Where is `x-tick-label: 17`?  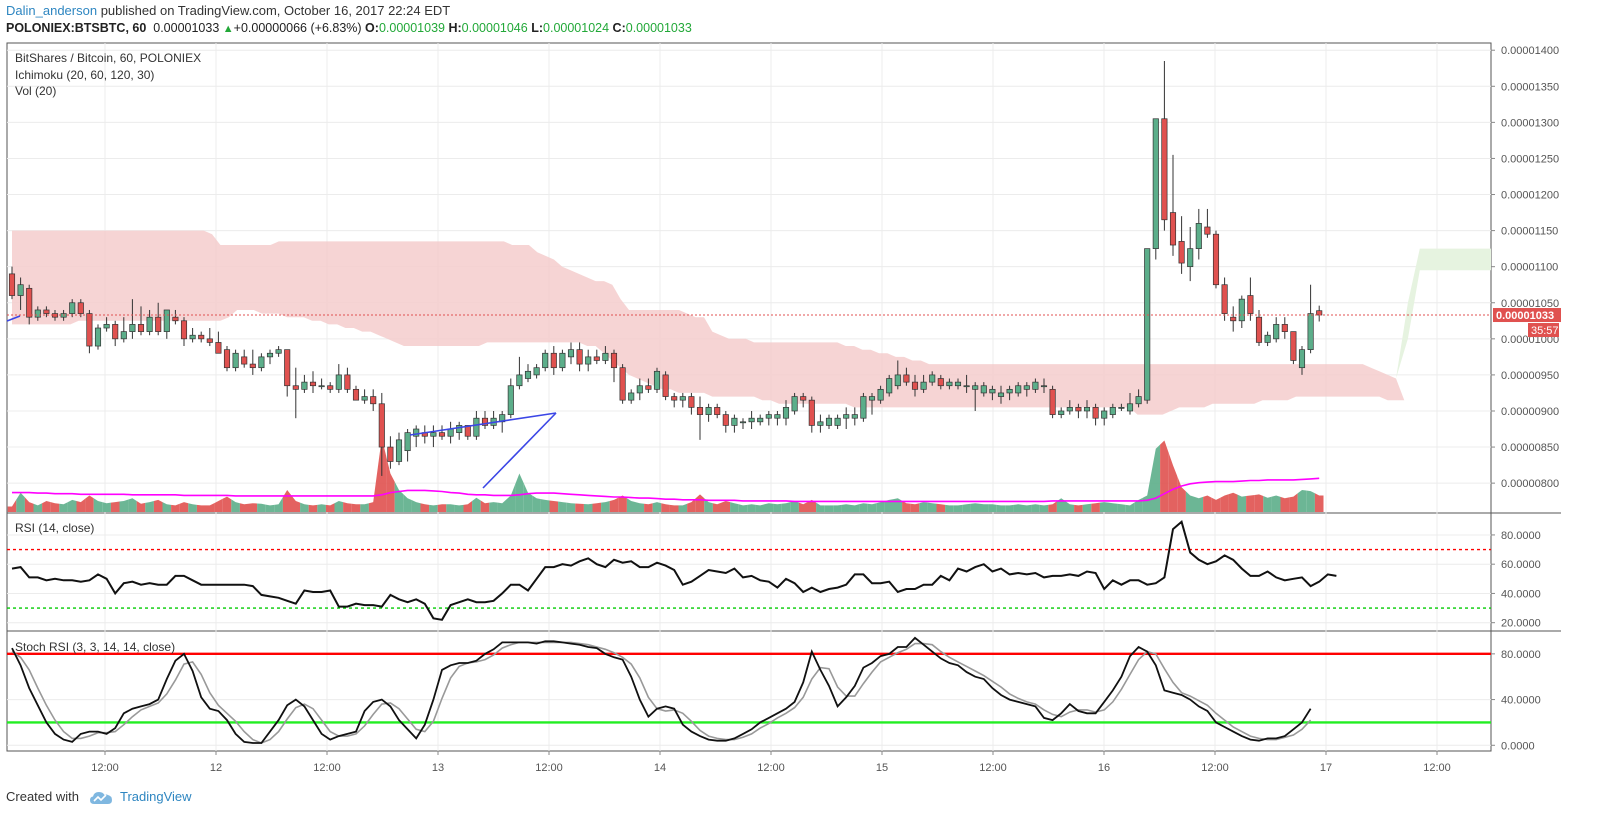 x-tick-label: 17 is located at coordinates (1326, 768).